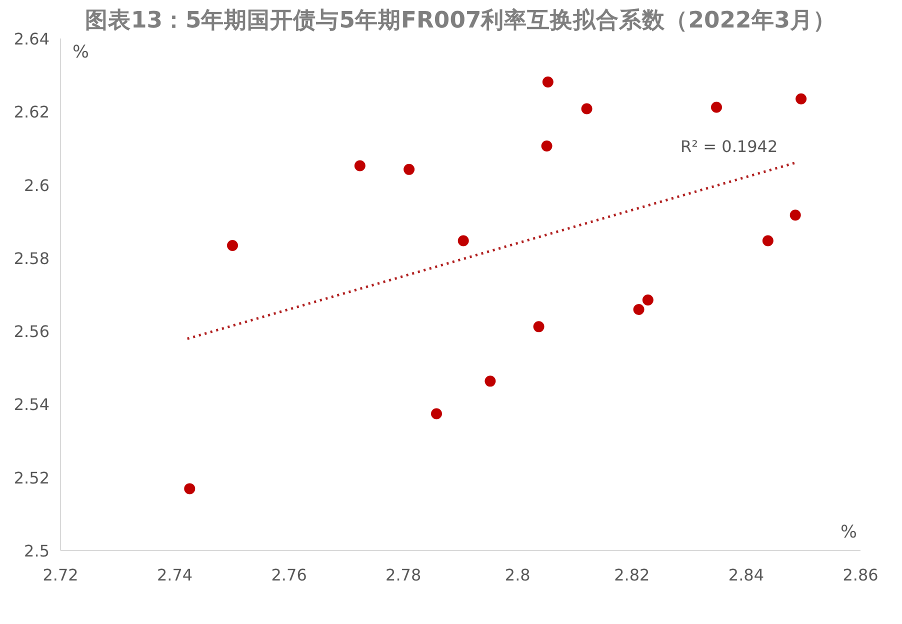 This screenshot has height=624, width=902. Describe the element at coordinates (289, 575) in the screenshot. I see `x-tick-label: 2.76` at that location.